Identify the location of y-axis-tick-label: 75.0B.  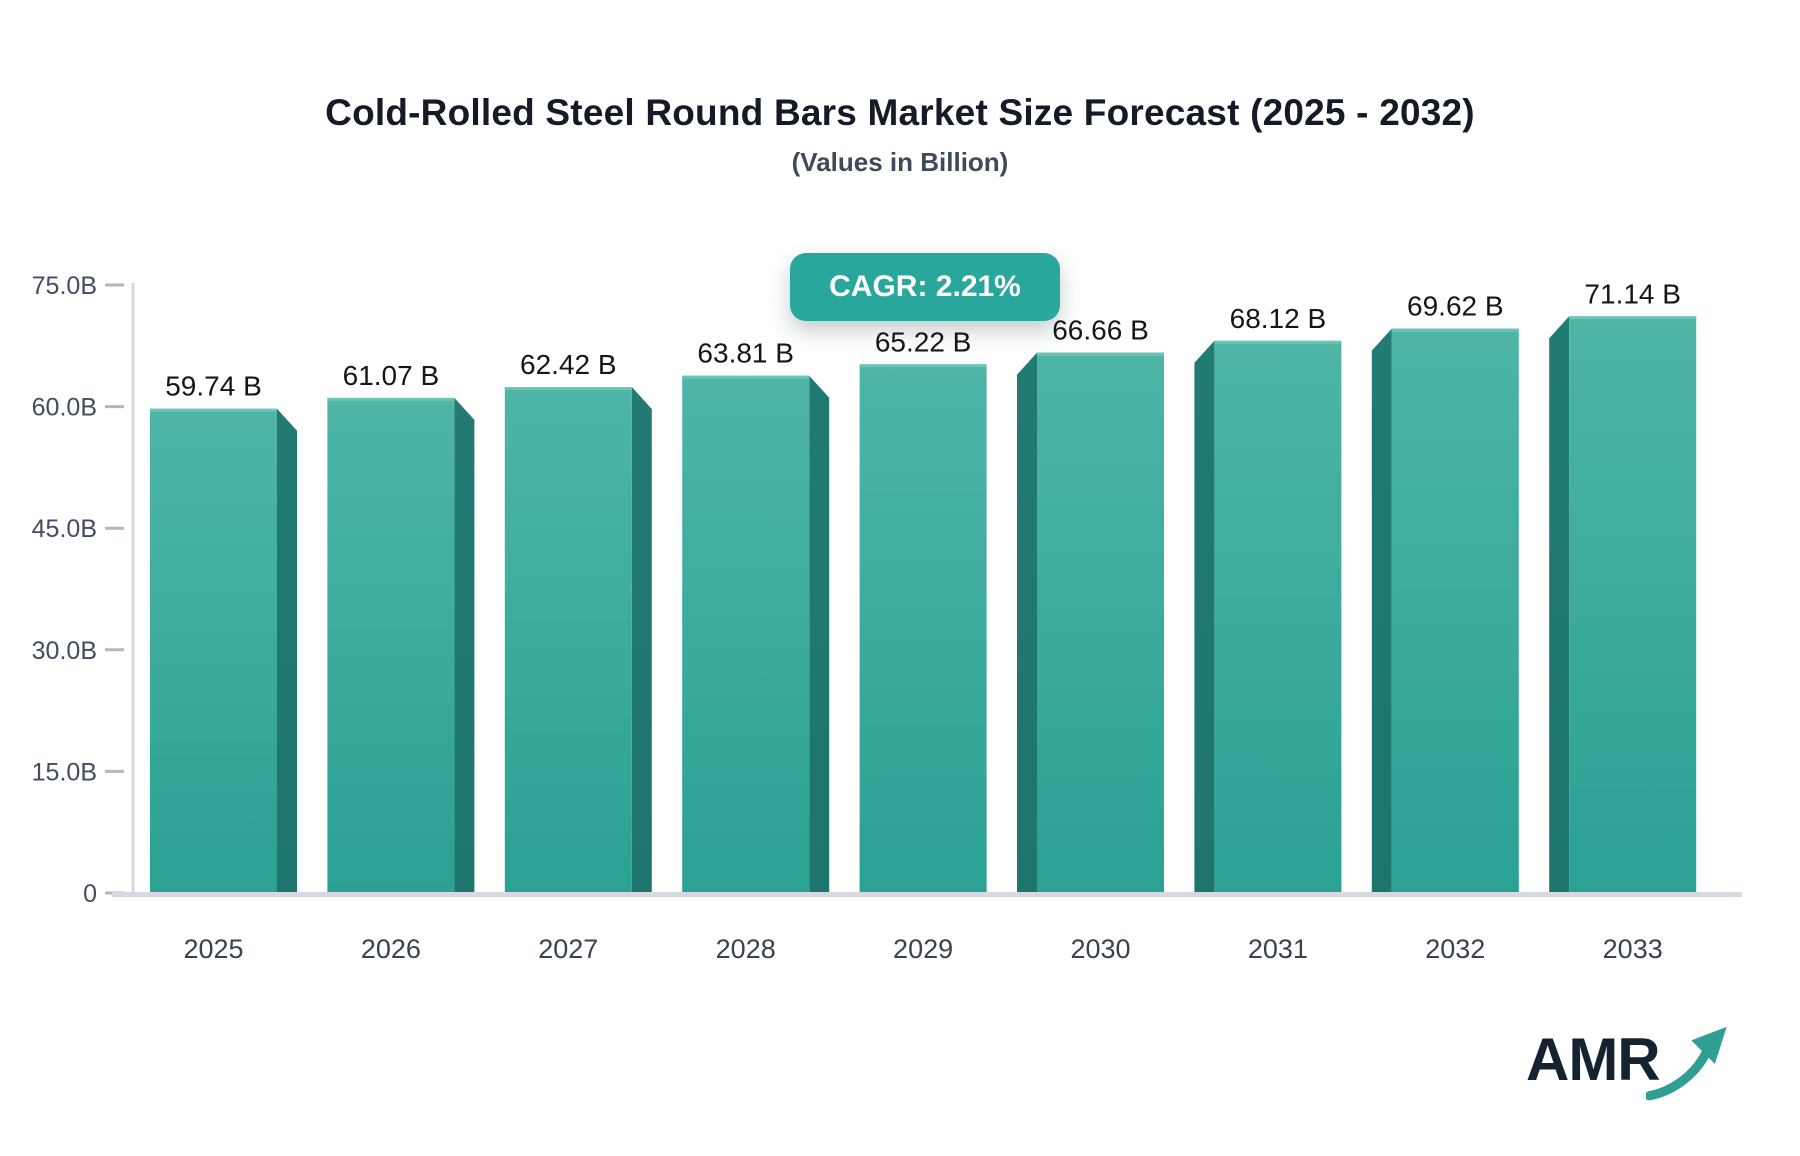
(64, 286).